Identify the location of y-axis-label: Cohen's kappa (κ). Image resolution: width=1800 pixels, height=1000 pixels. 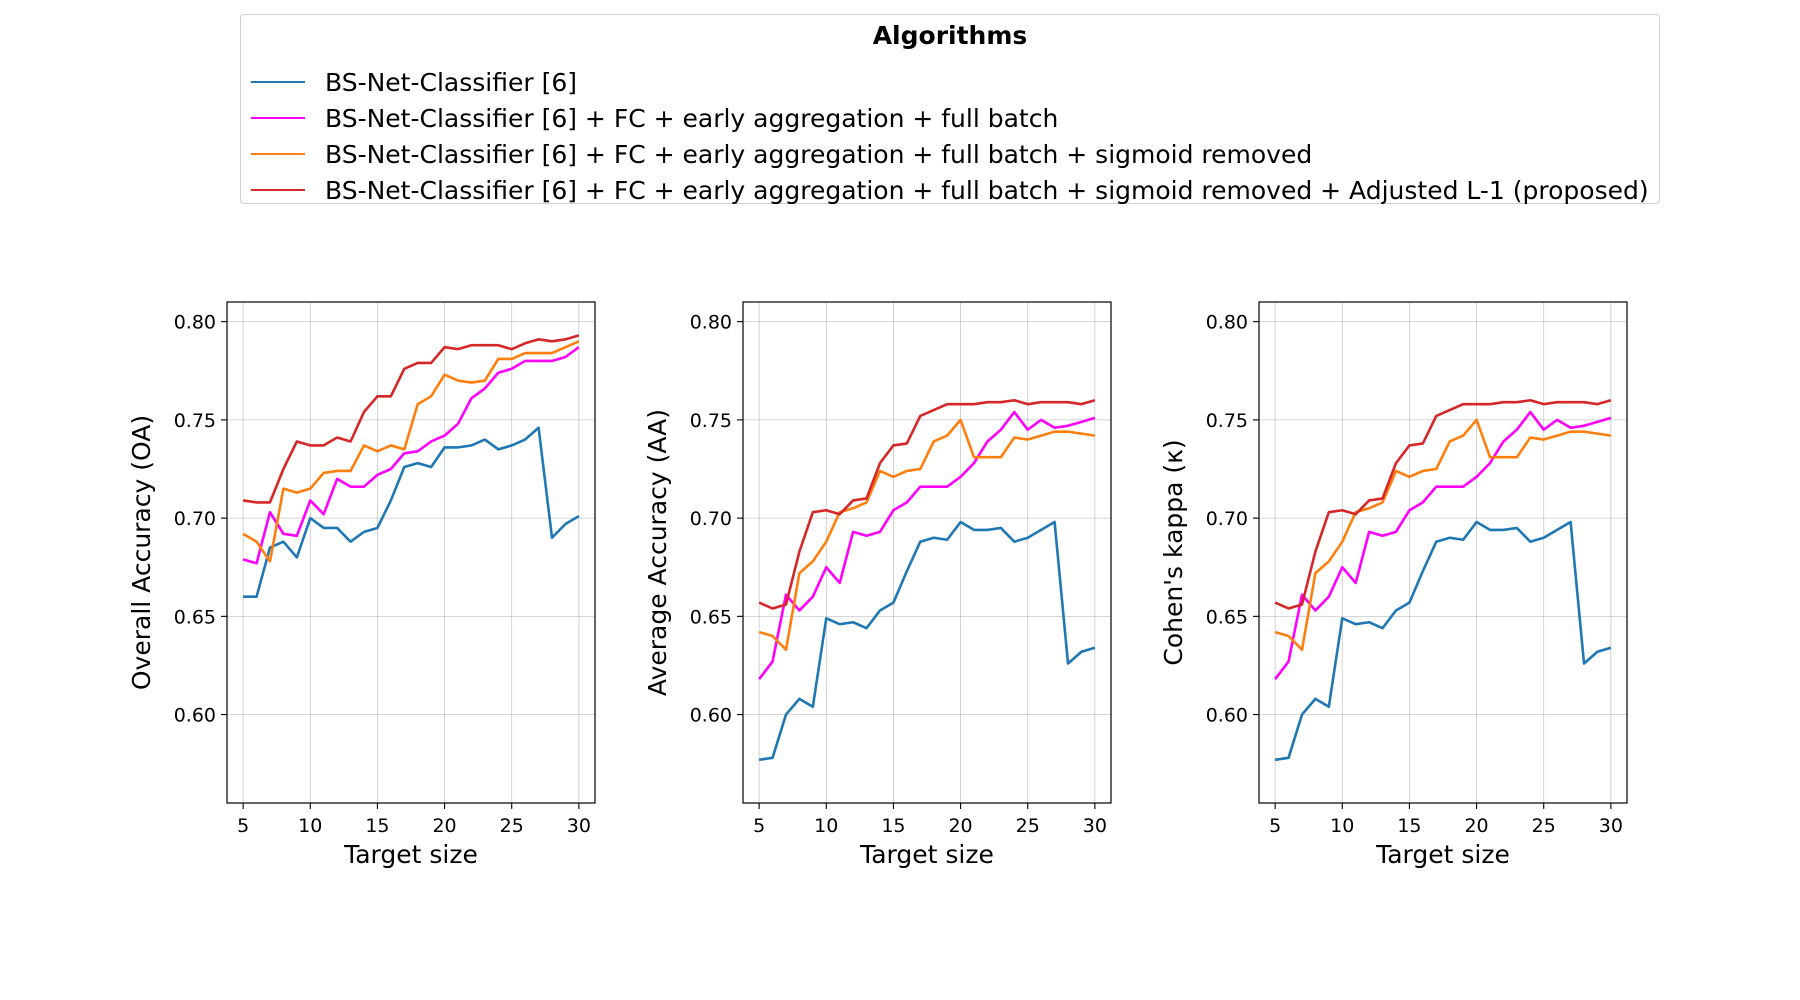
(1173, 552).